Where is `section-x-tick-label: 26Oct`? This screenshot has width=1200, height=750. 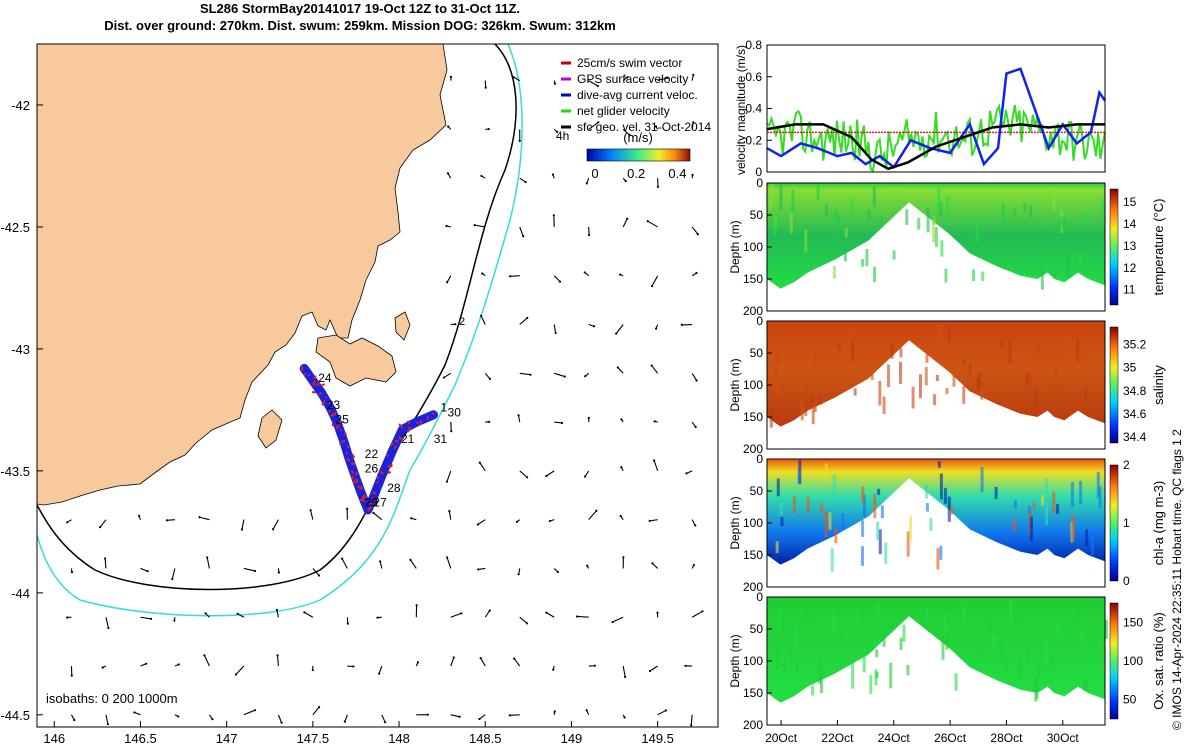 section-x-tick-label: 26Oct is located at coordinates (950, 738).